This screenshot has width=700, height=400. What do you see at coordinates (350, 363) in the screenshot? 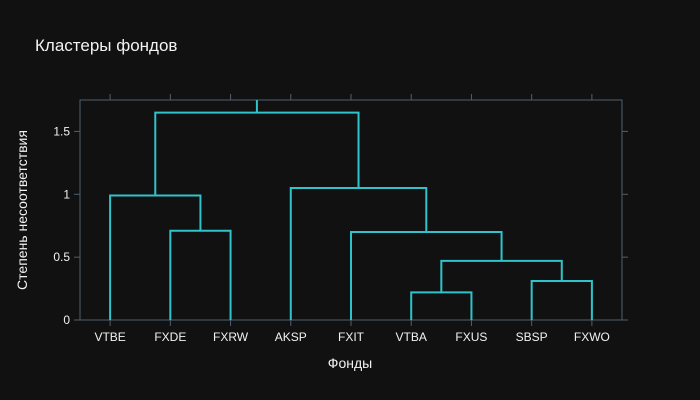
I see `x-axis-title: Фонды` at bounding box center [350, 363].